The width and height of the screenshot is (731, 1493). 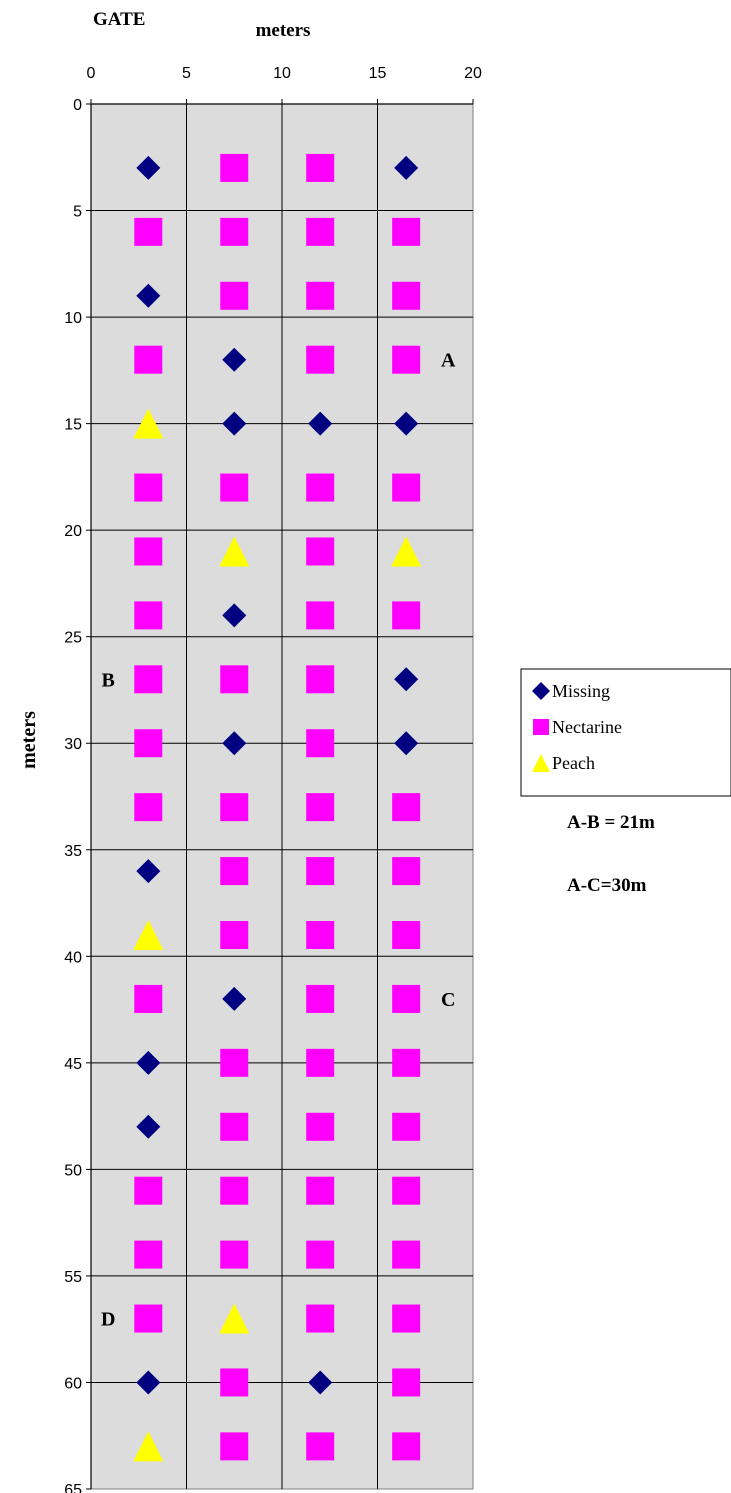 I want to click on legend-nectarine-label: Nectarine, so click(x=587, y=727).